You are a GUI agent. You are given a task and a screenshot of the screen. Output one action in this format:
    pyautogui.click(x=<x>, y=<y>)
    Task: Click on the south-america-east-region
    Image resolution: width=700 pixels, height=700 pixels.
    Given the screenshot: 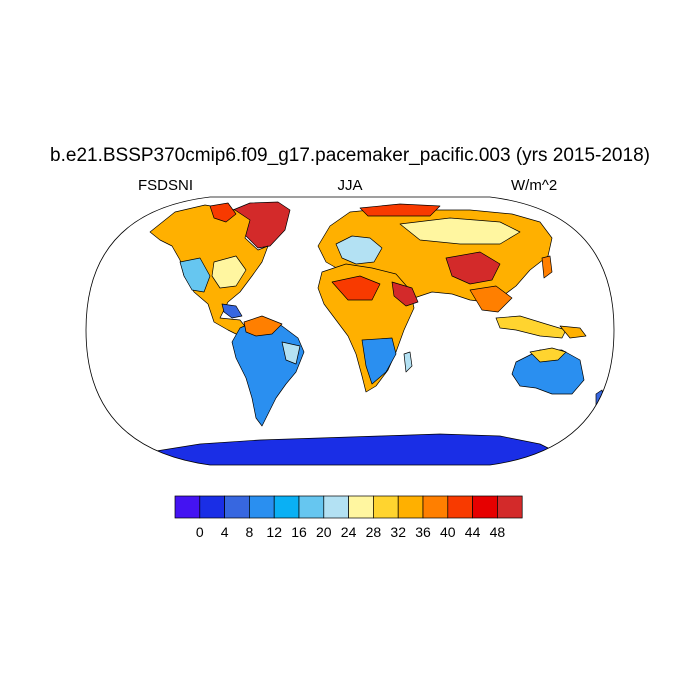 What is the action you would take?
    pyautogui.click(x=291, y=353)
    